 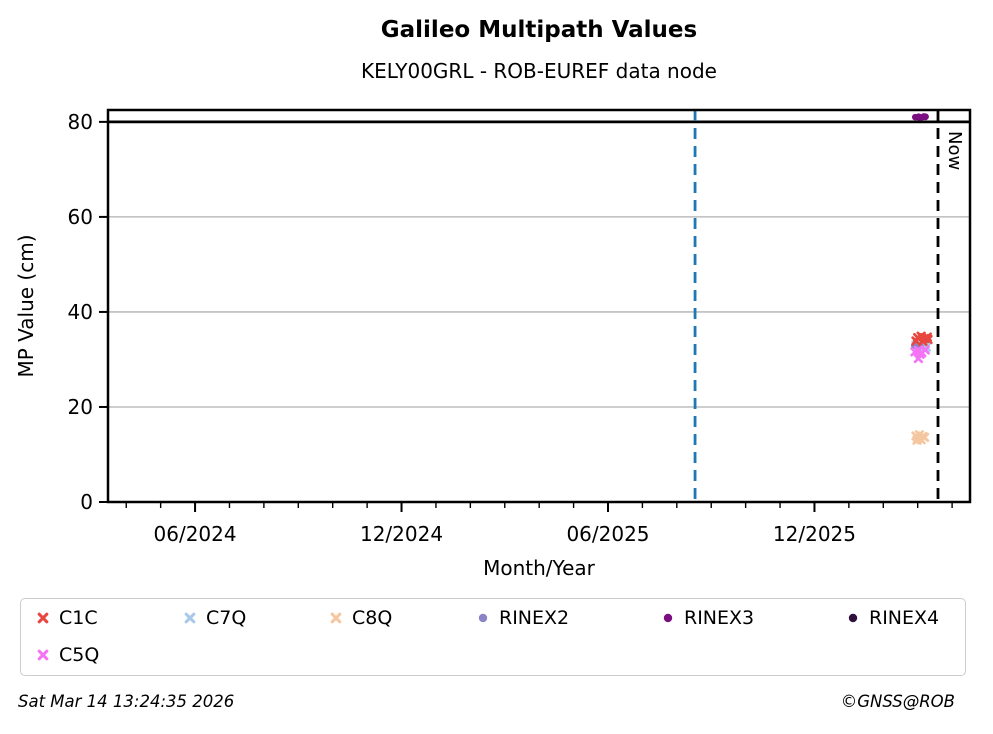 What do you see at coordinates (719, 618) in the screenshot?
I see `legend-label: RINEX3` at bounding box center [719, 618].